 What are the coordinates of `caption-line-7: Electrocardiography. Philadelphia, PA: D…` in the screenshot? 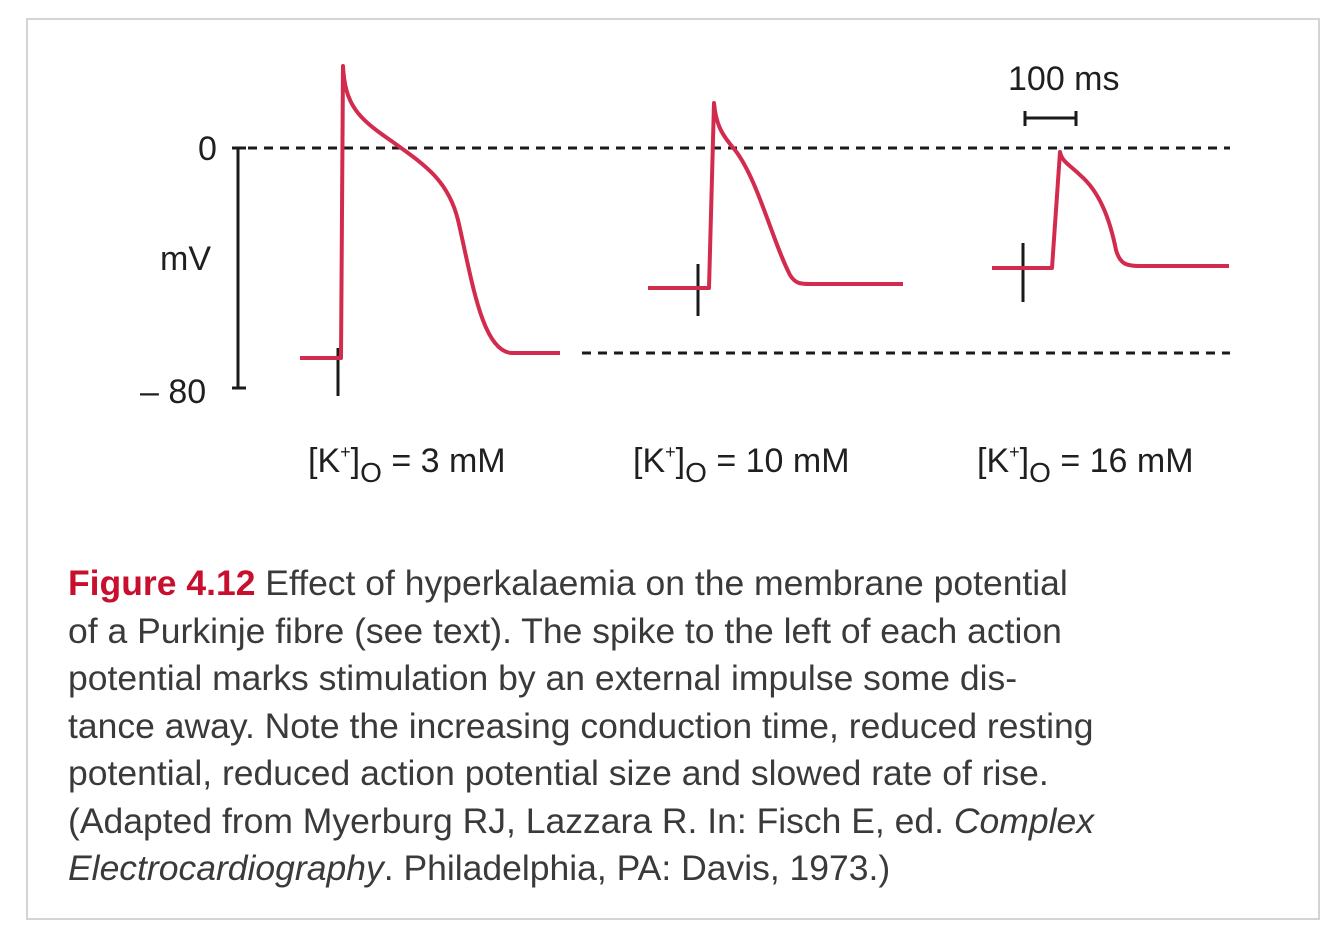 It's located at (479, 868).